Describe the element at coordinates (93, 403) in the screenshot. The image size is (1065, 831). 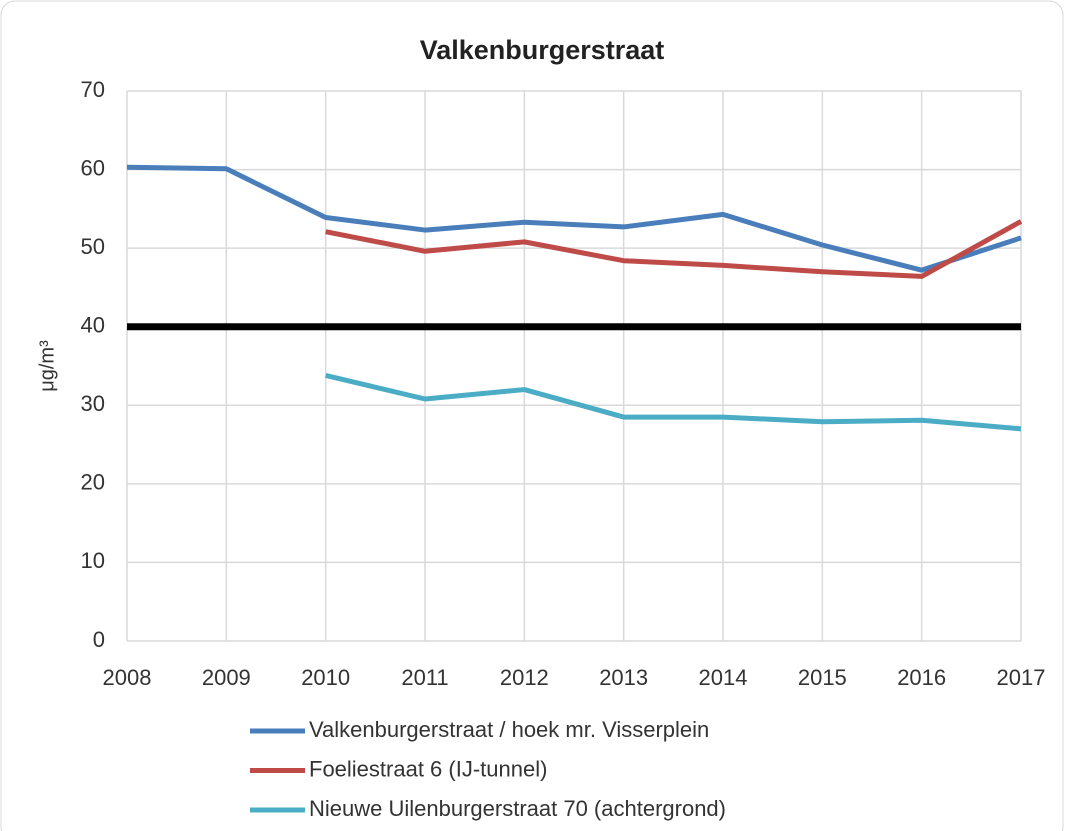
I see `y-tick-label: 30` at that location.